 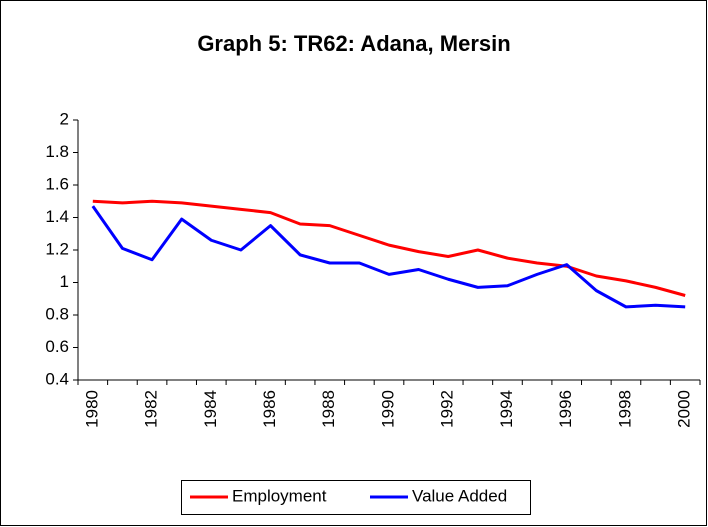 I want to click on x-tick-label: 1984, so click(x=210, y=409).